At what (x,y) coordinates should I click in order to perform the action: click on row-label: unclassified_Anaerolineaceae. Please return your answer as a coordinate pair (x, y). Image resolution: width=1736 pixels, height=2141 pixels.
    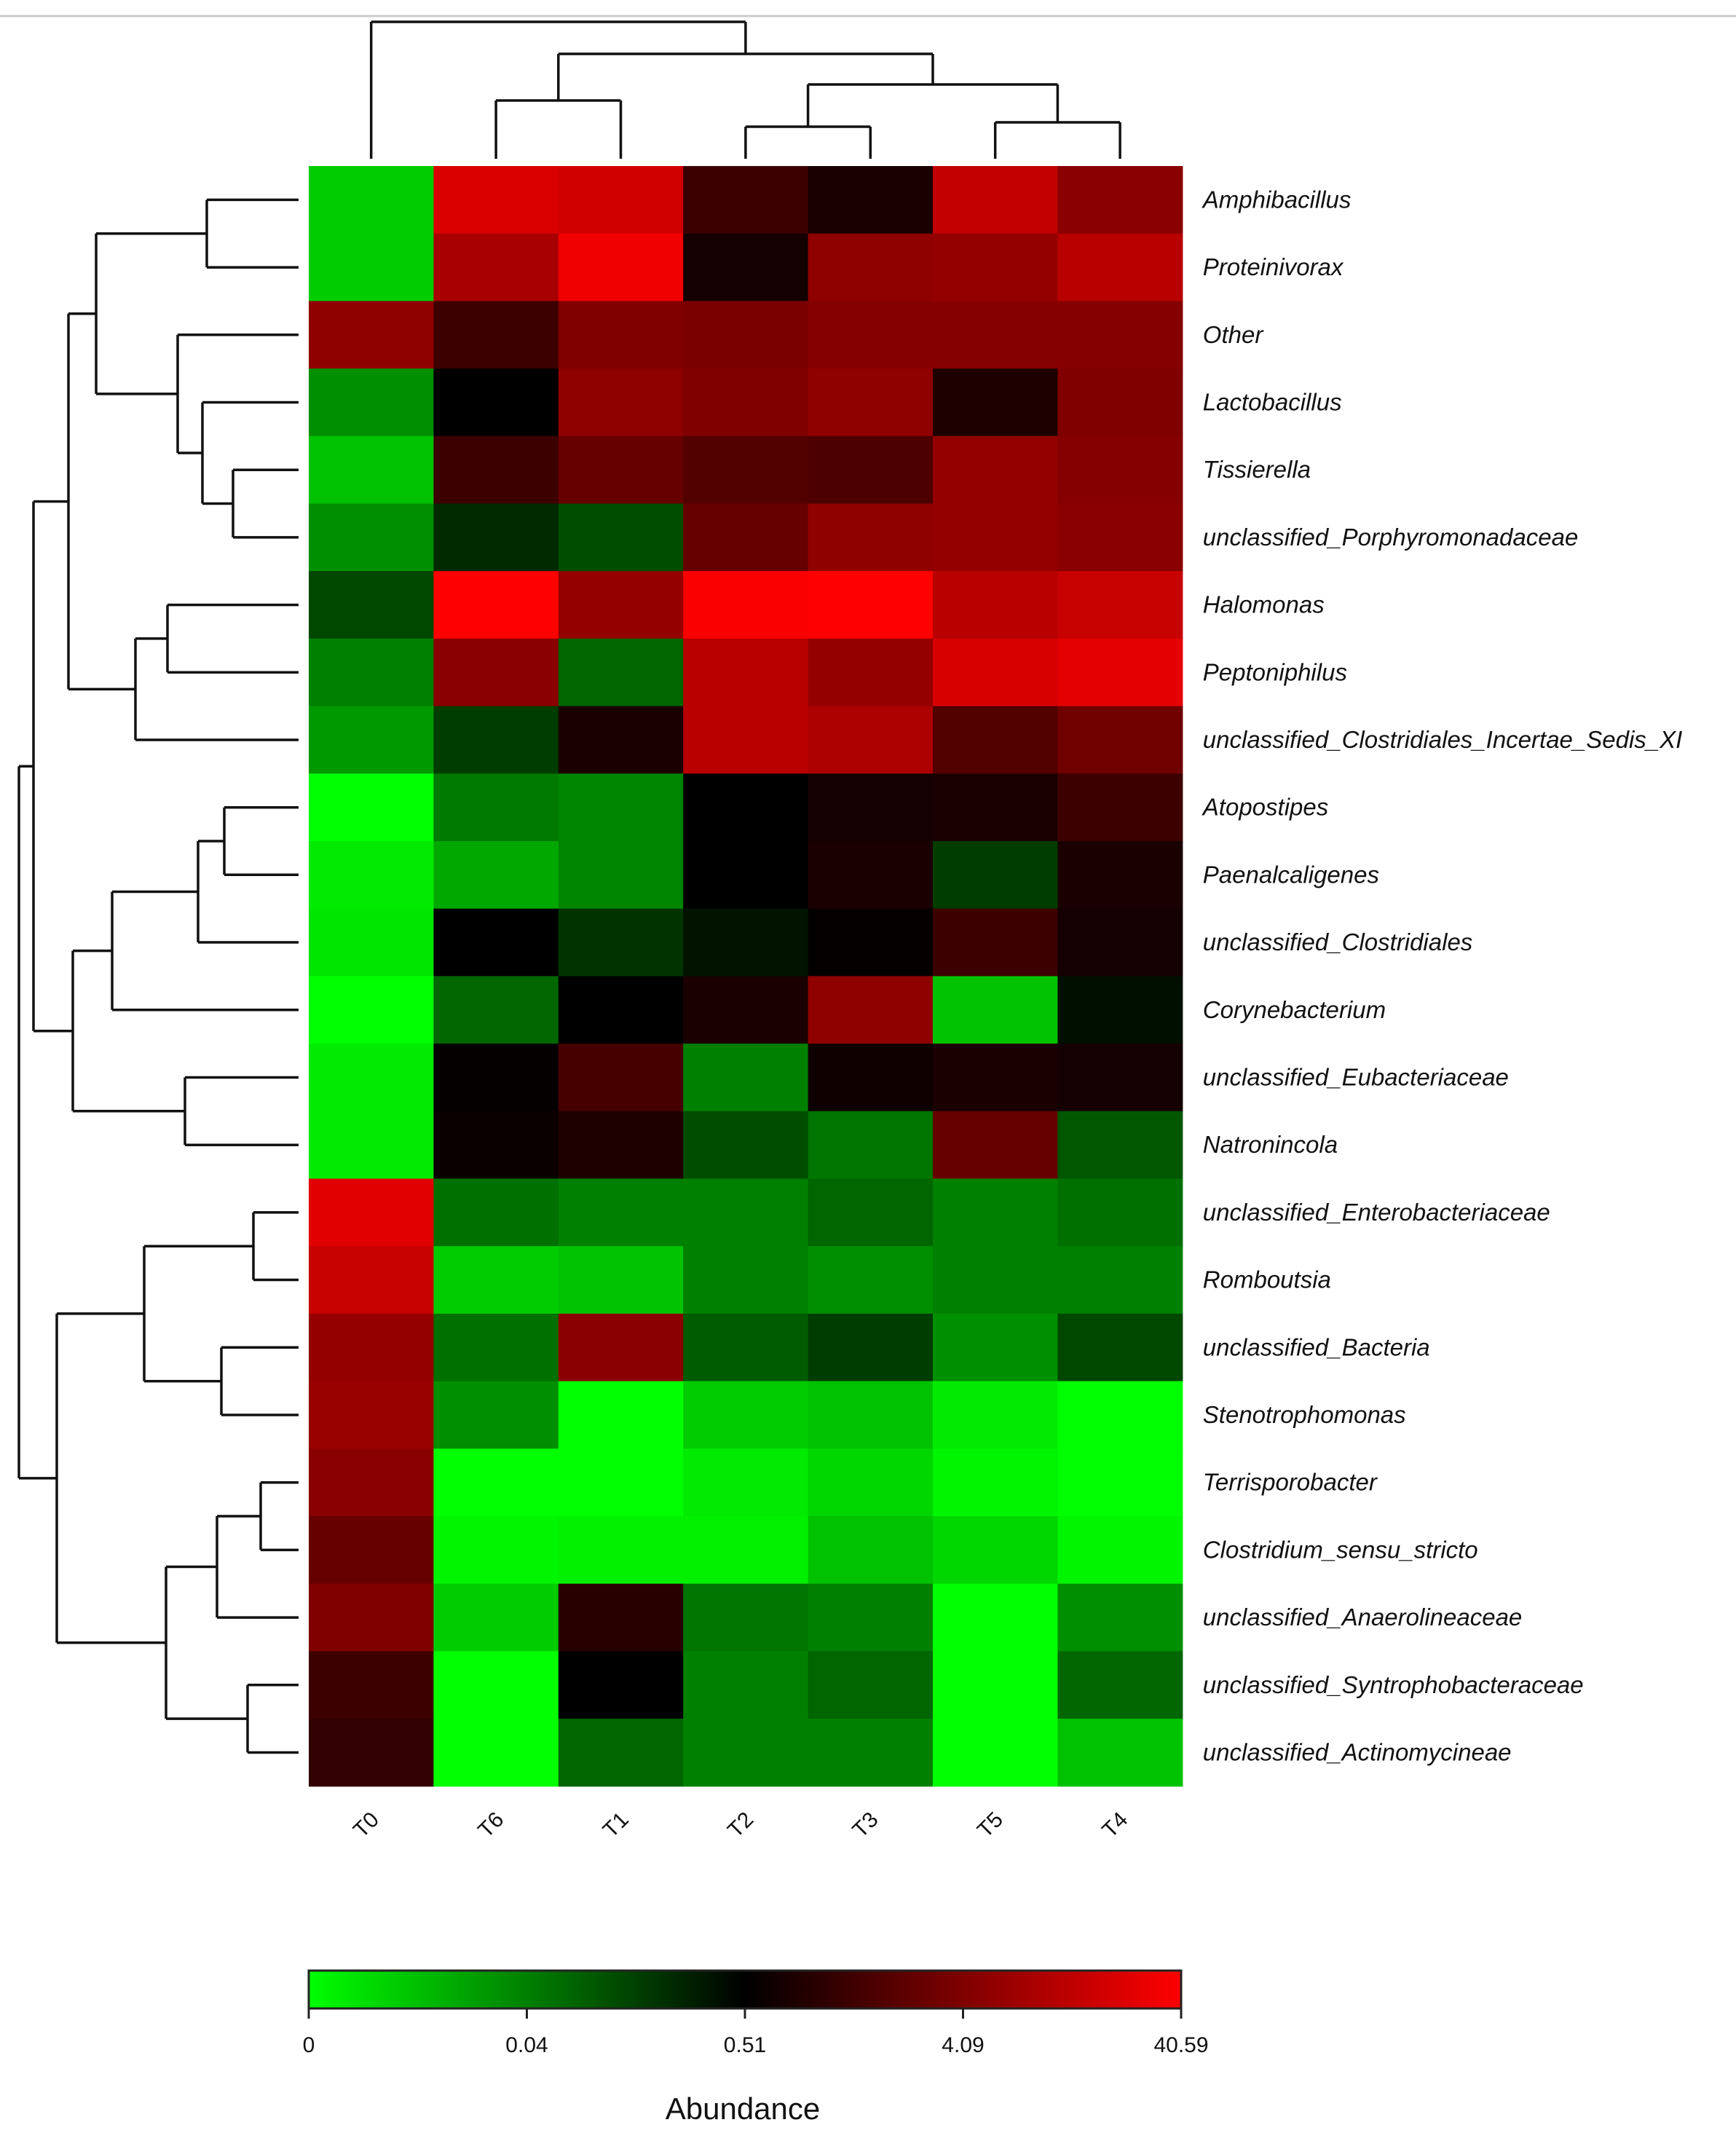
    Looking at the image, I should click on (1362, 1617).